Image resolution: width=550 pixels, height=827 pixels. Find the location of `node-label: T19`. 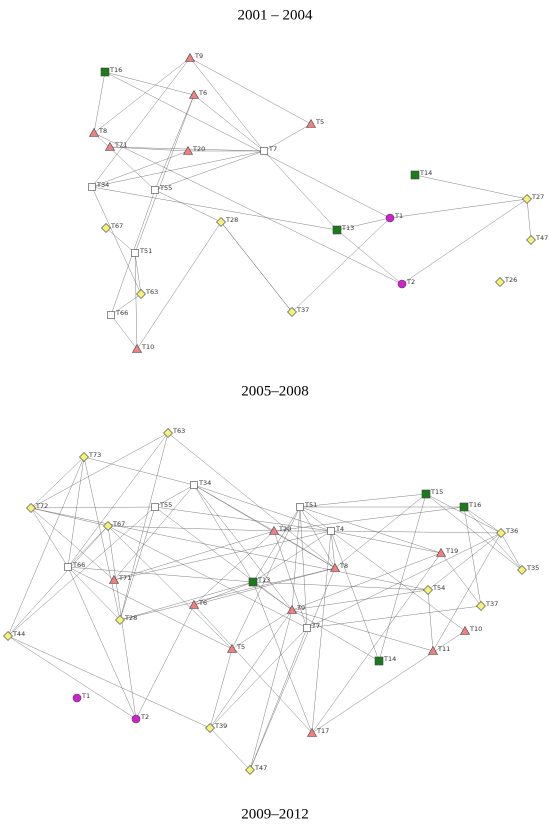

node-label: T19 is located at coordinates (451, 551).